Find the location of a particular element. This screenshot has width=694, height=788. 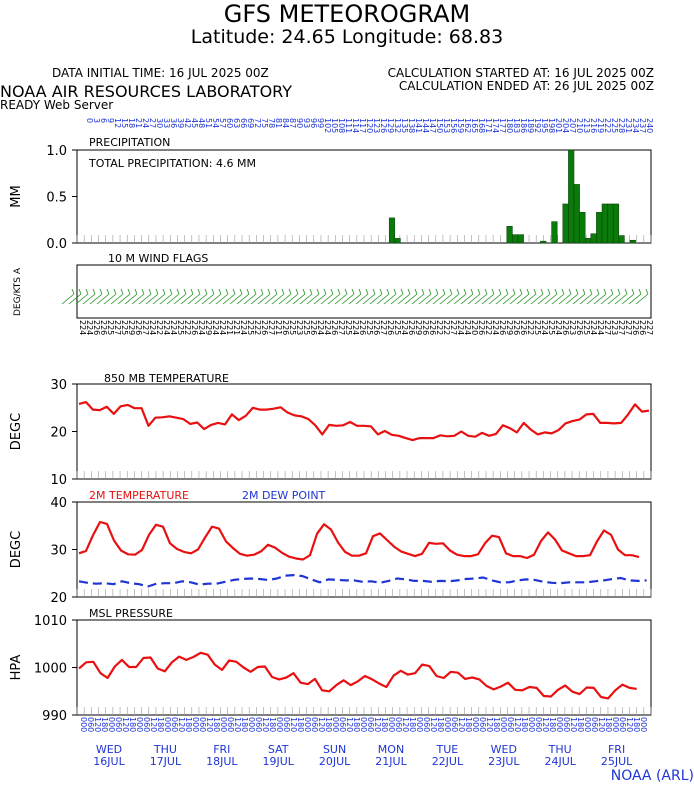

forecast-hour-label: 174 is located at coordinates (495, 125).